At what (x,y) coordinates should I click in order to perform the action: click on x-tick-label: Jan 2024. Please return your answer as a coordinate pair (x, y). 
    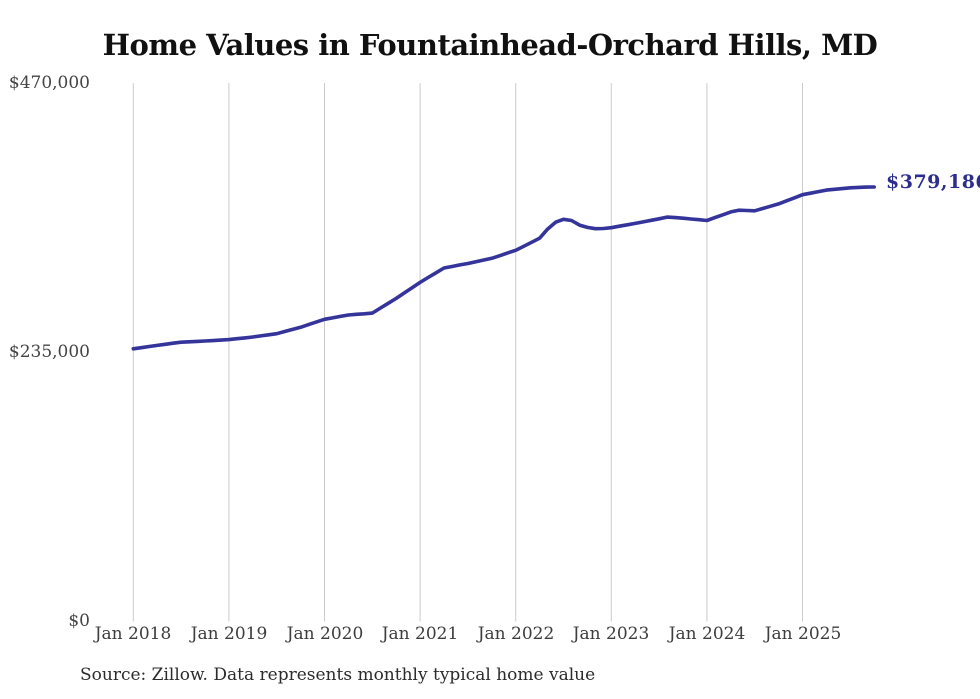
    Looking at the image, I should click on (707, 634).